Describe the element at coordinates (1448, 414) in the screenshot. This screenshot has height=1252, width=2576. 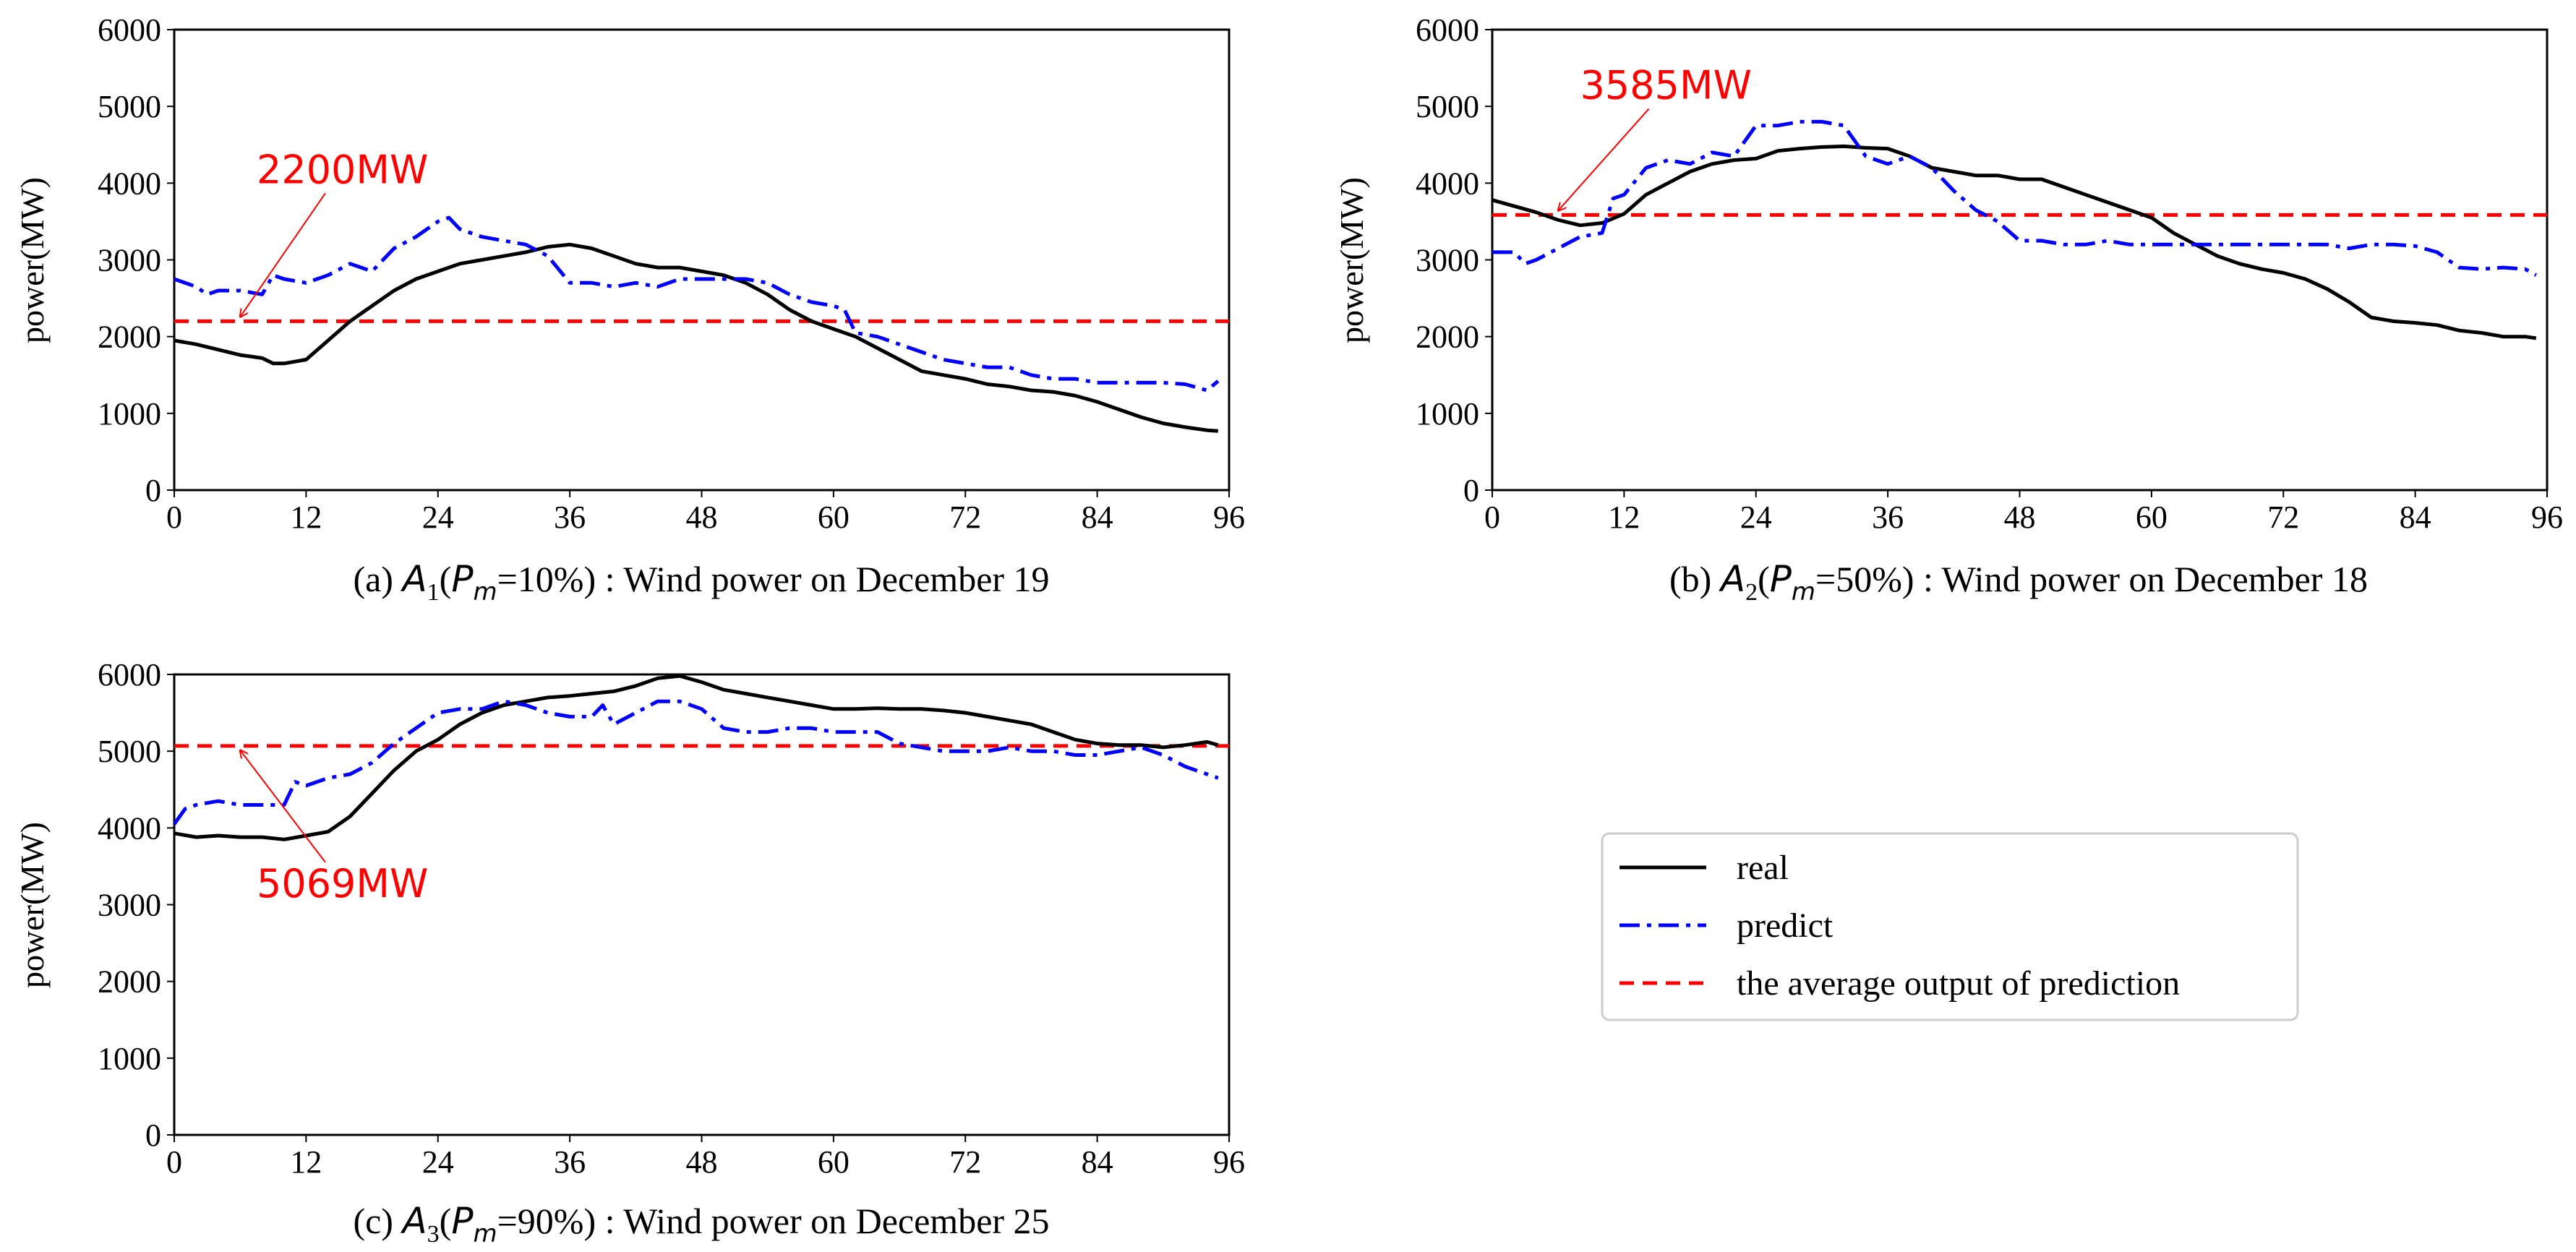
I see `y-tick-label-b: 1000` at that location.